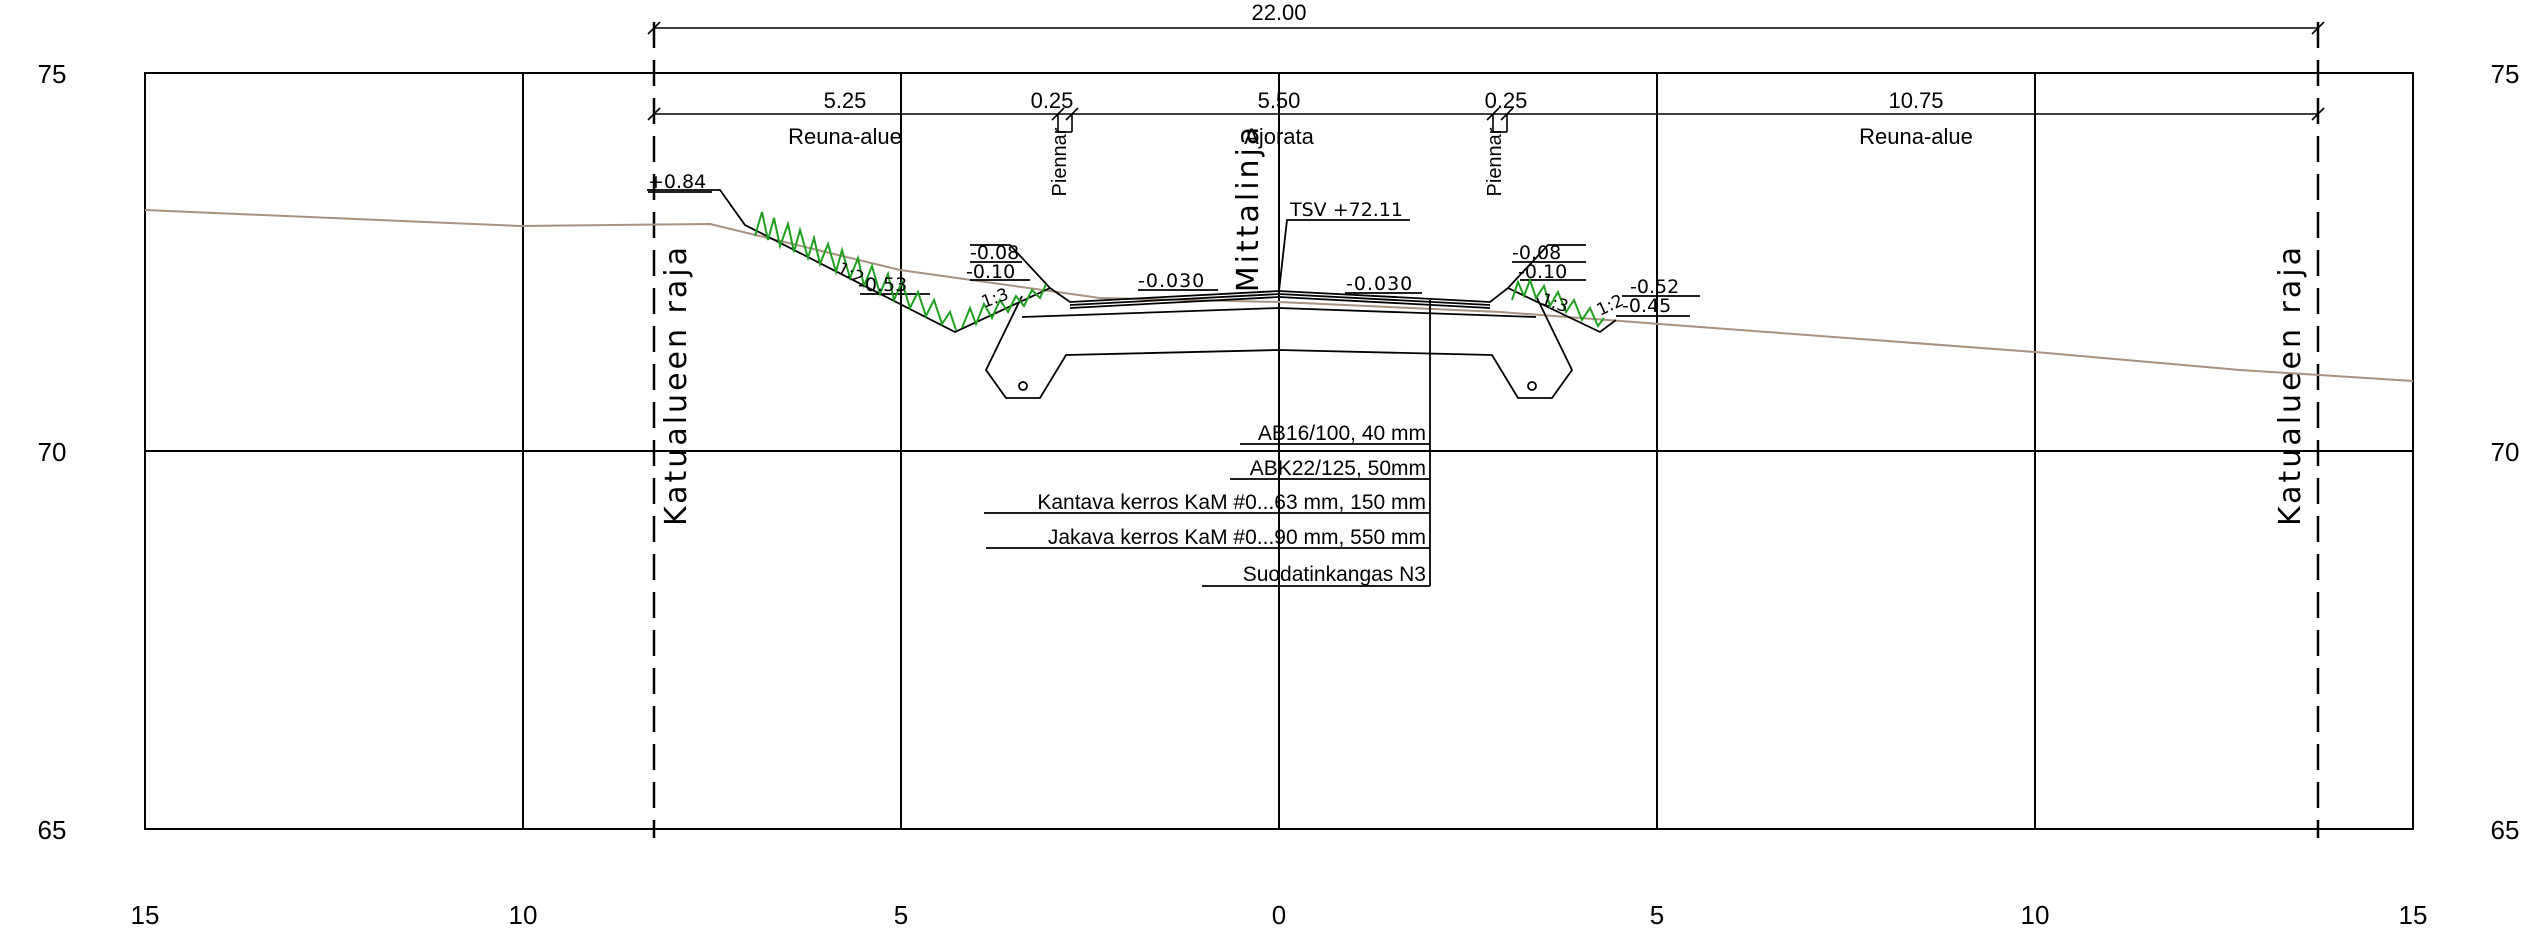  I want to click on level-left-curb-b: -0.10, so click(990, 272).